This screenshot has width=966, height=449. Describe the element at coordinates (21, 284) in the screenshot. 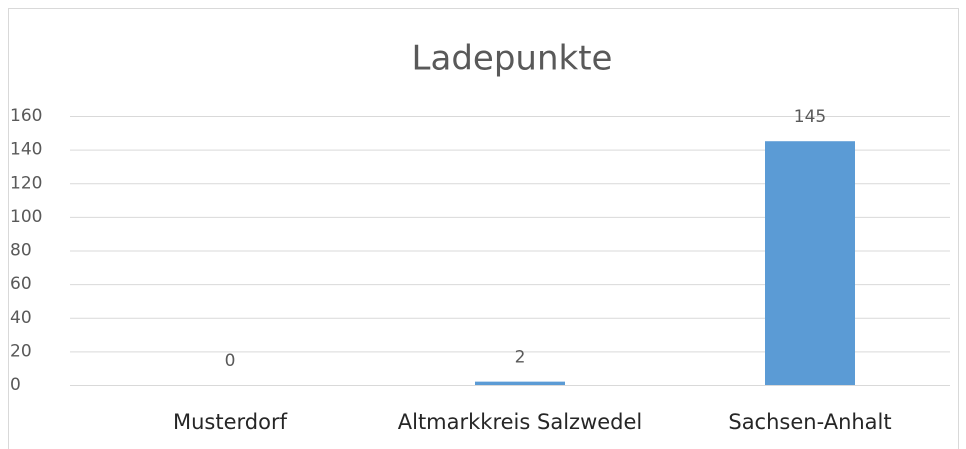

I see `y-tick-label: 60` at that location.